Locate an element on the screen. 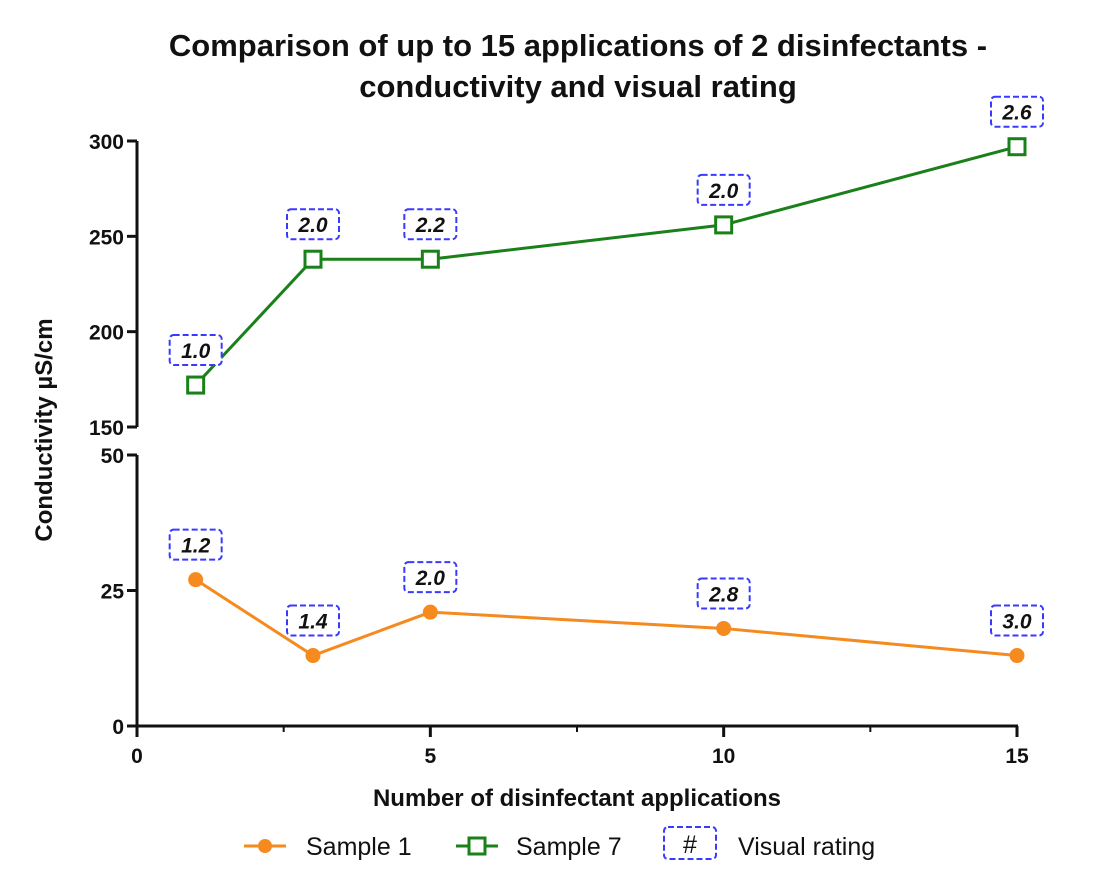 The height and width of the screenshot is (888, 1100). legend-visual-rating-box is located at coordinates (690, 843).